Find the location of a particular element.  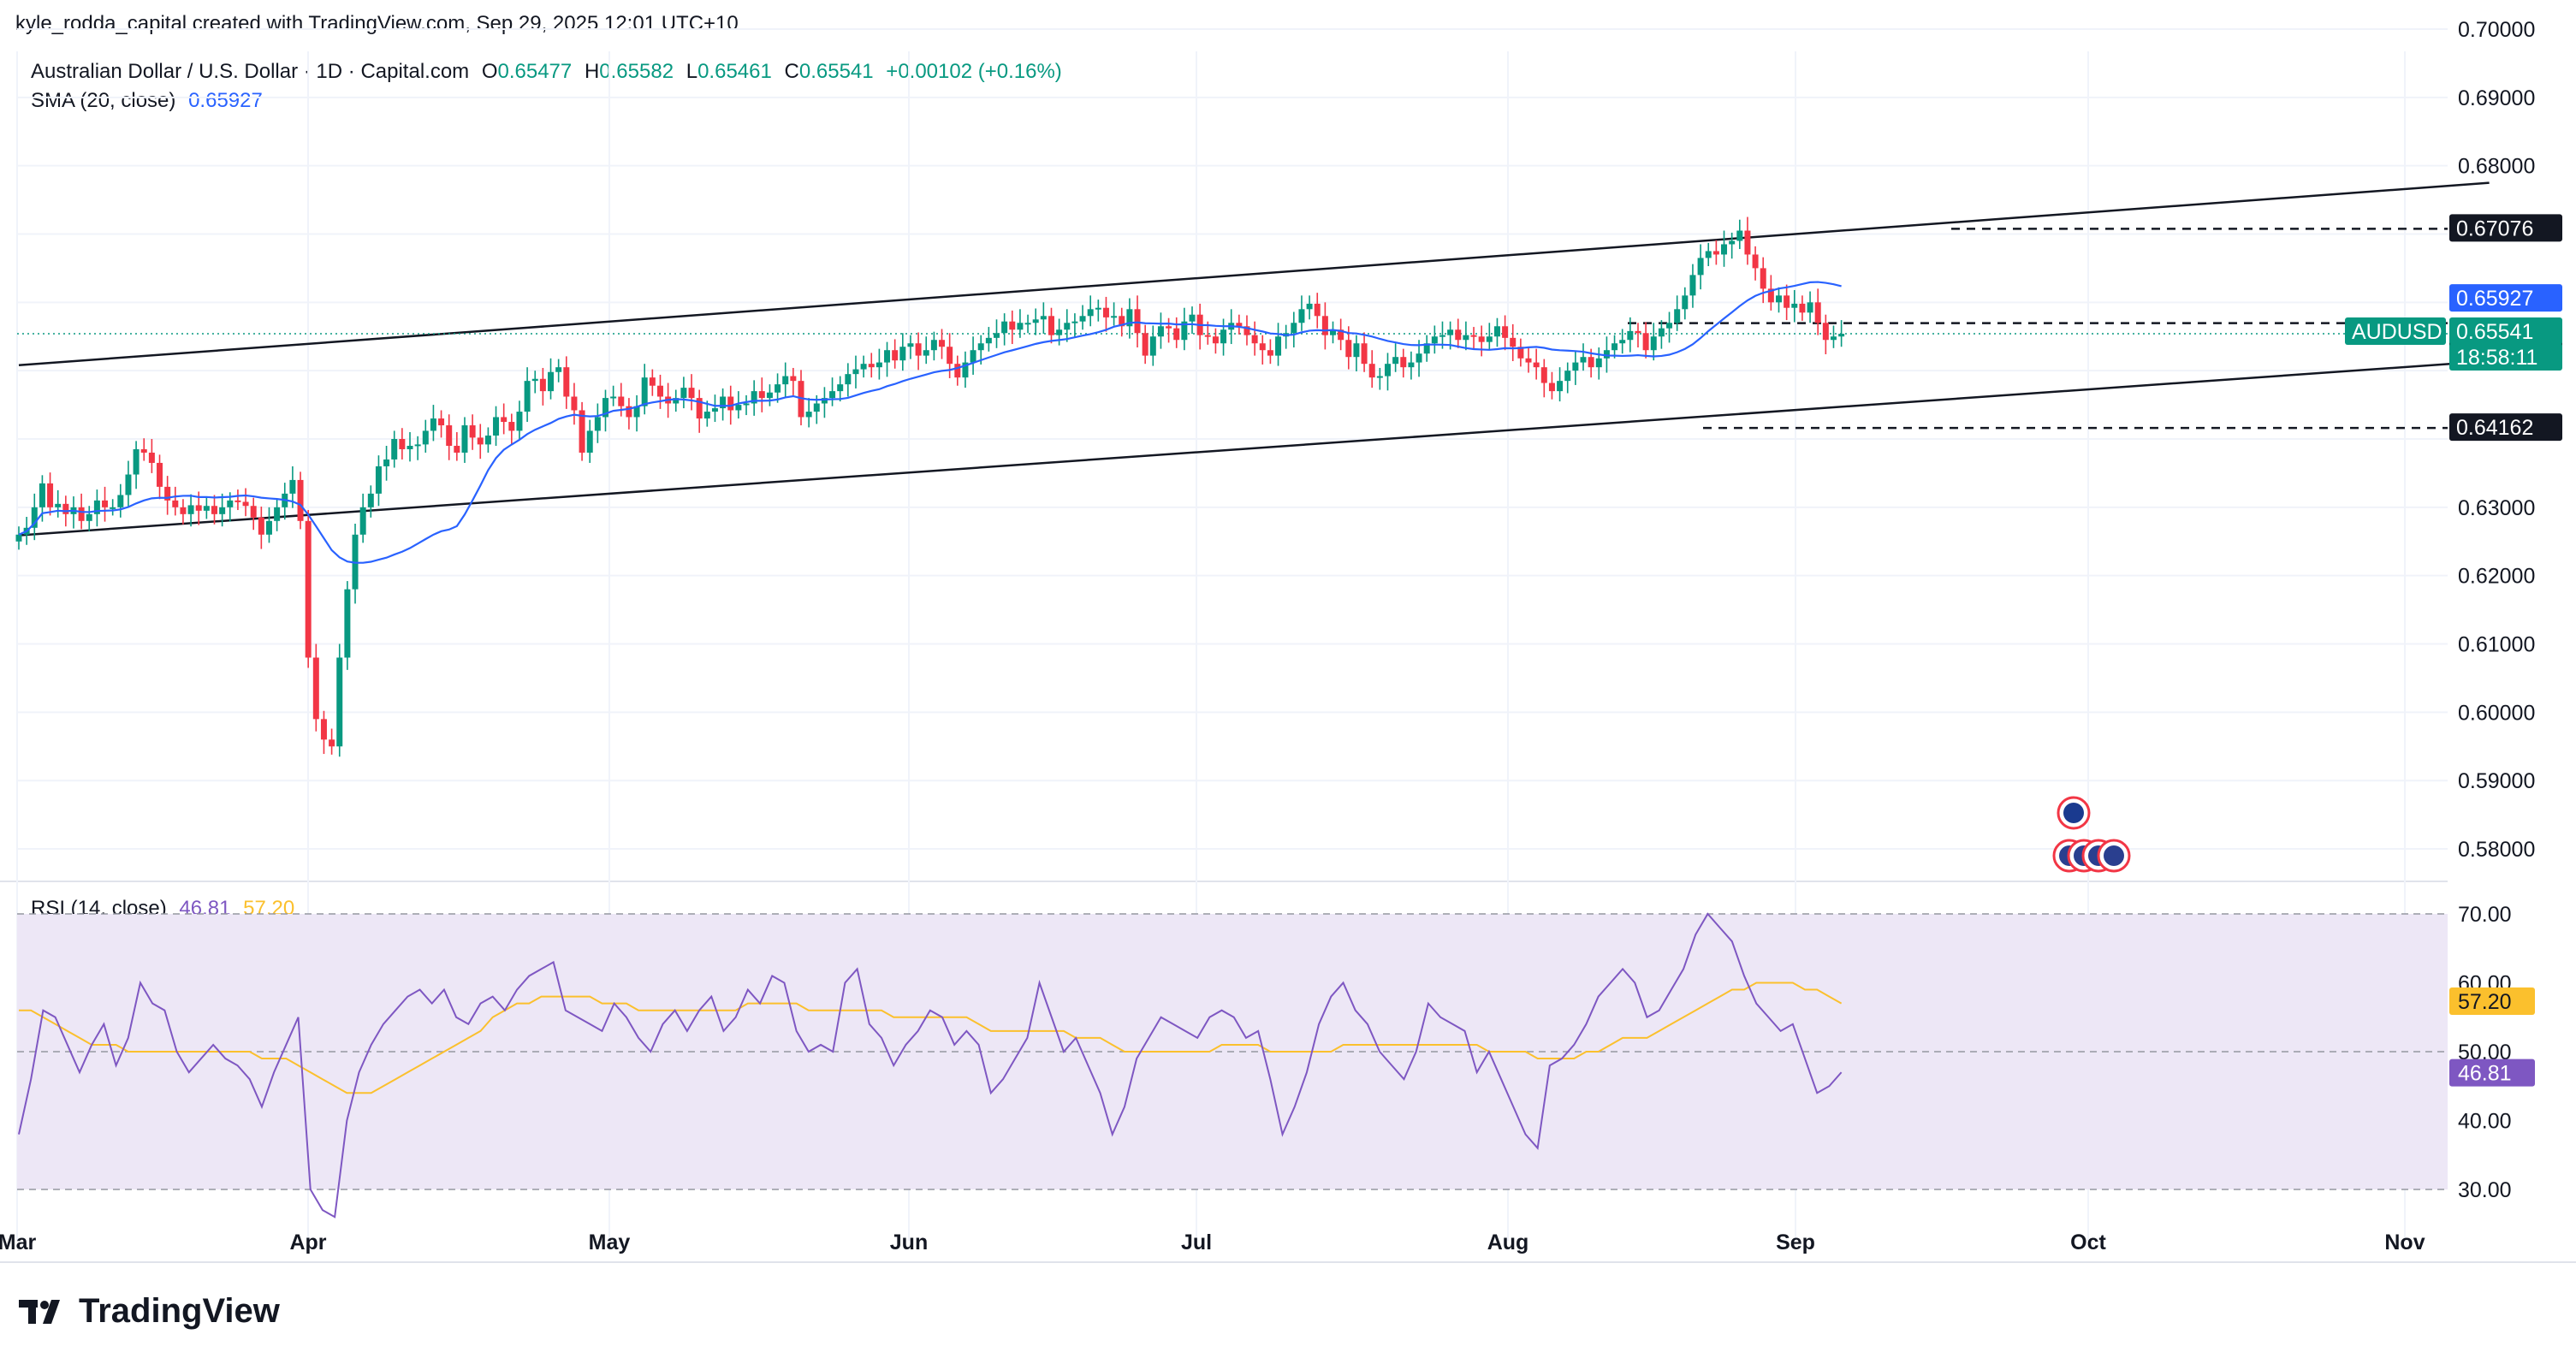

channel-lower-line is located at coordinates (1254, 448).